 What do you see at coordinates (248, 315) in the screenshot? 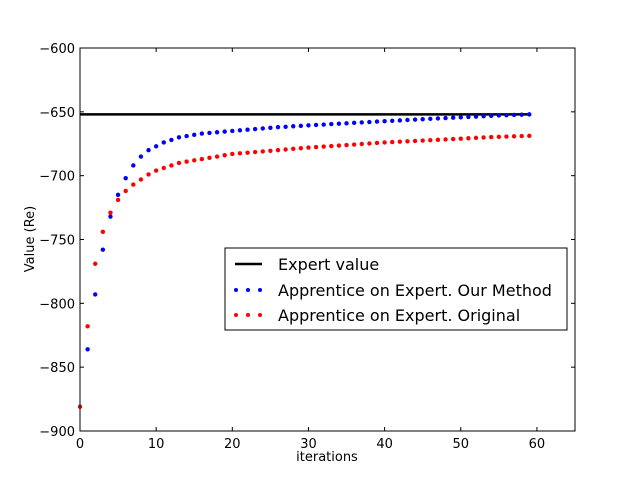
I see `legend-swatch-original` at bounding box center [248, 315].